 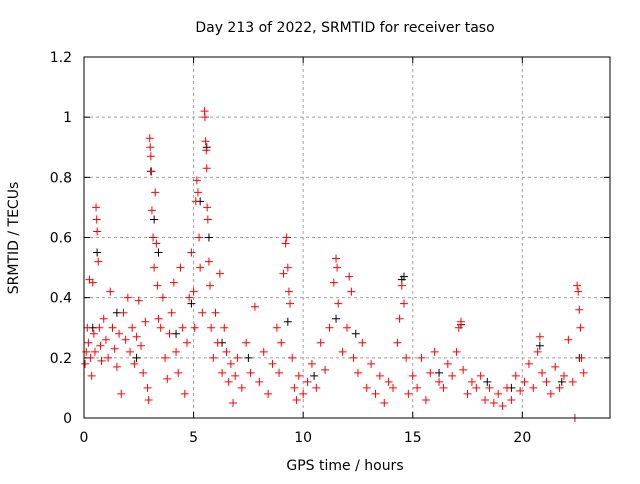 What do you see at coordinates (522, 438) in the screenshot?
I see `x-tick-label: 20` at bounding box center [522, 438].